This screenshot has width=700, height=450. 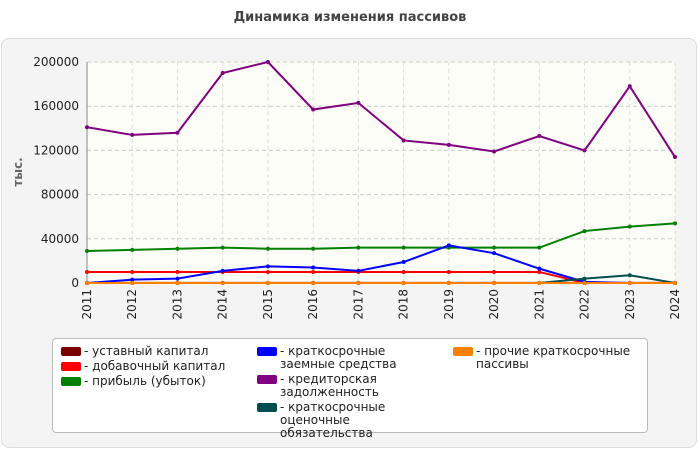 What do you see at coordinates (56, 150) in the screenshot?
I see `y-tick-label: 120000` at bounding box center [56, 150].